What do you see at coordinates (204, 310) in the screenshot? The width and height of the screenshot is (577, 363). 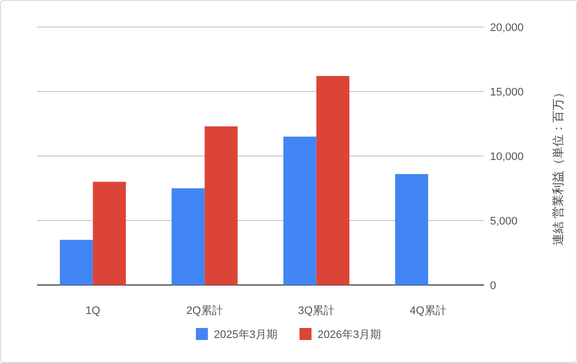 I see `x-tick-label: 2Q累計` at bounding box center [204, 310].